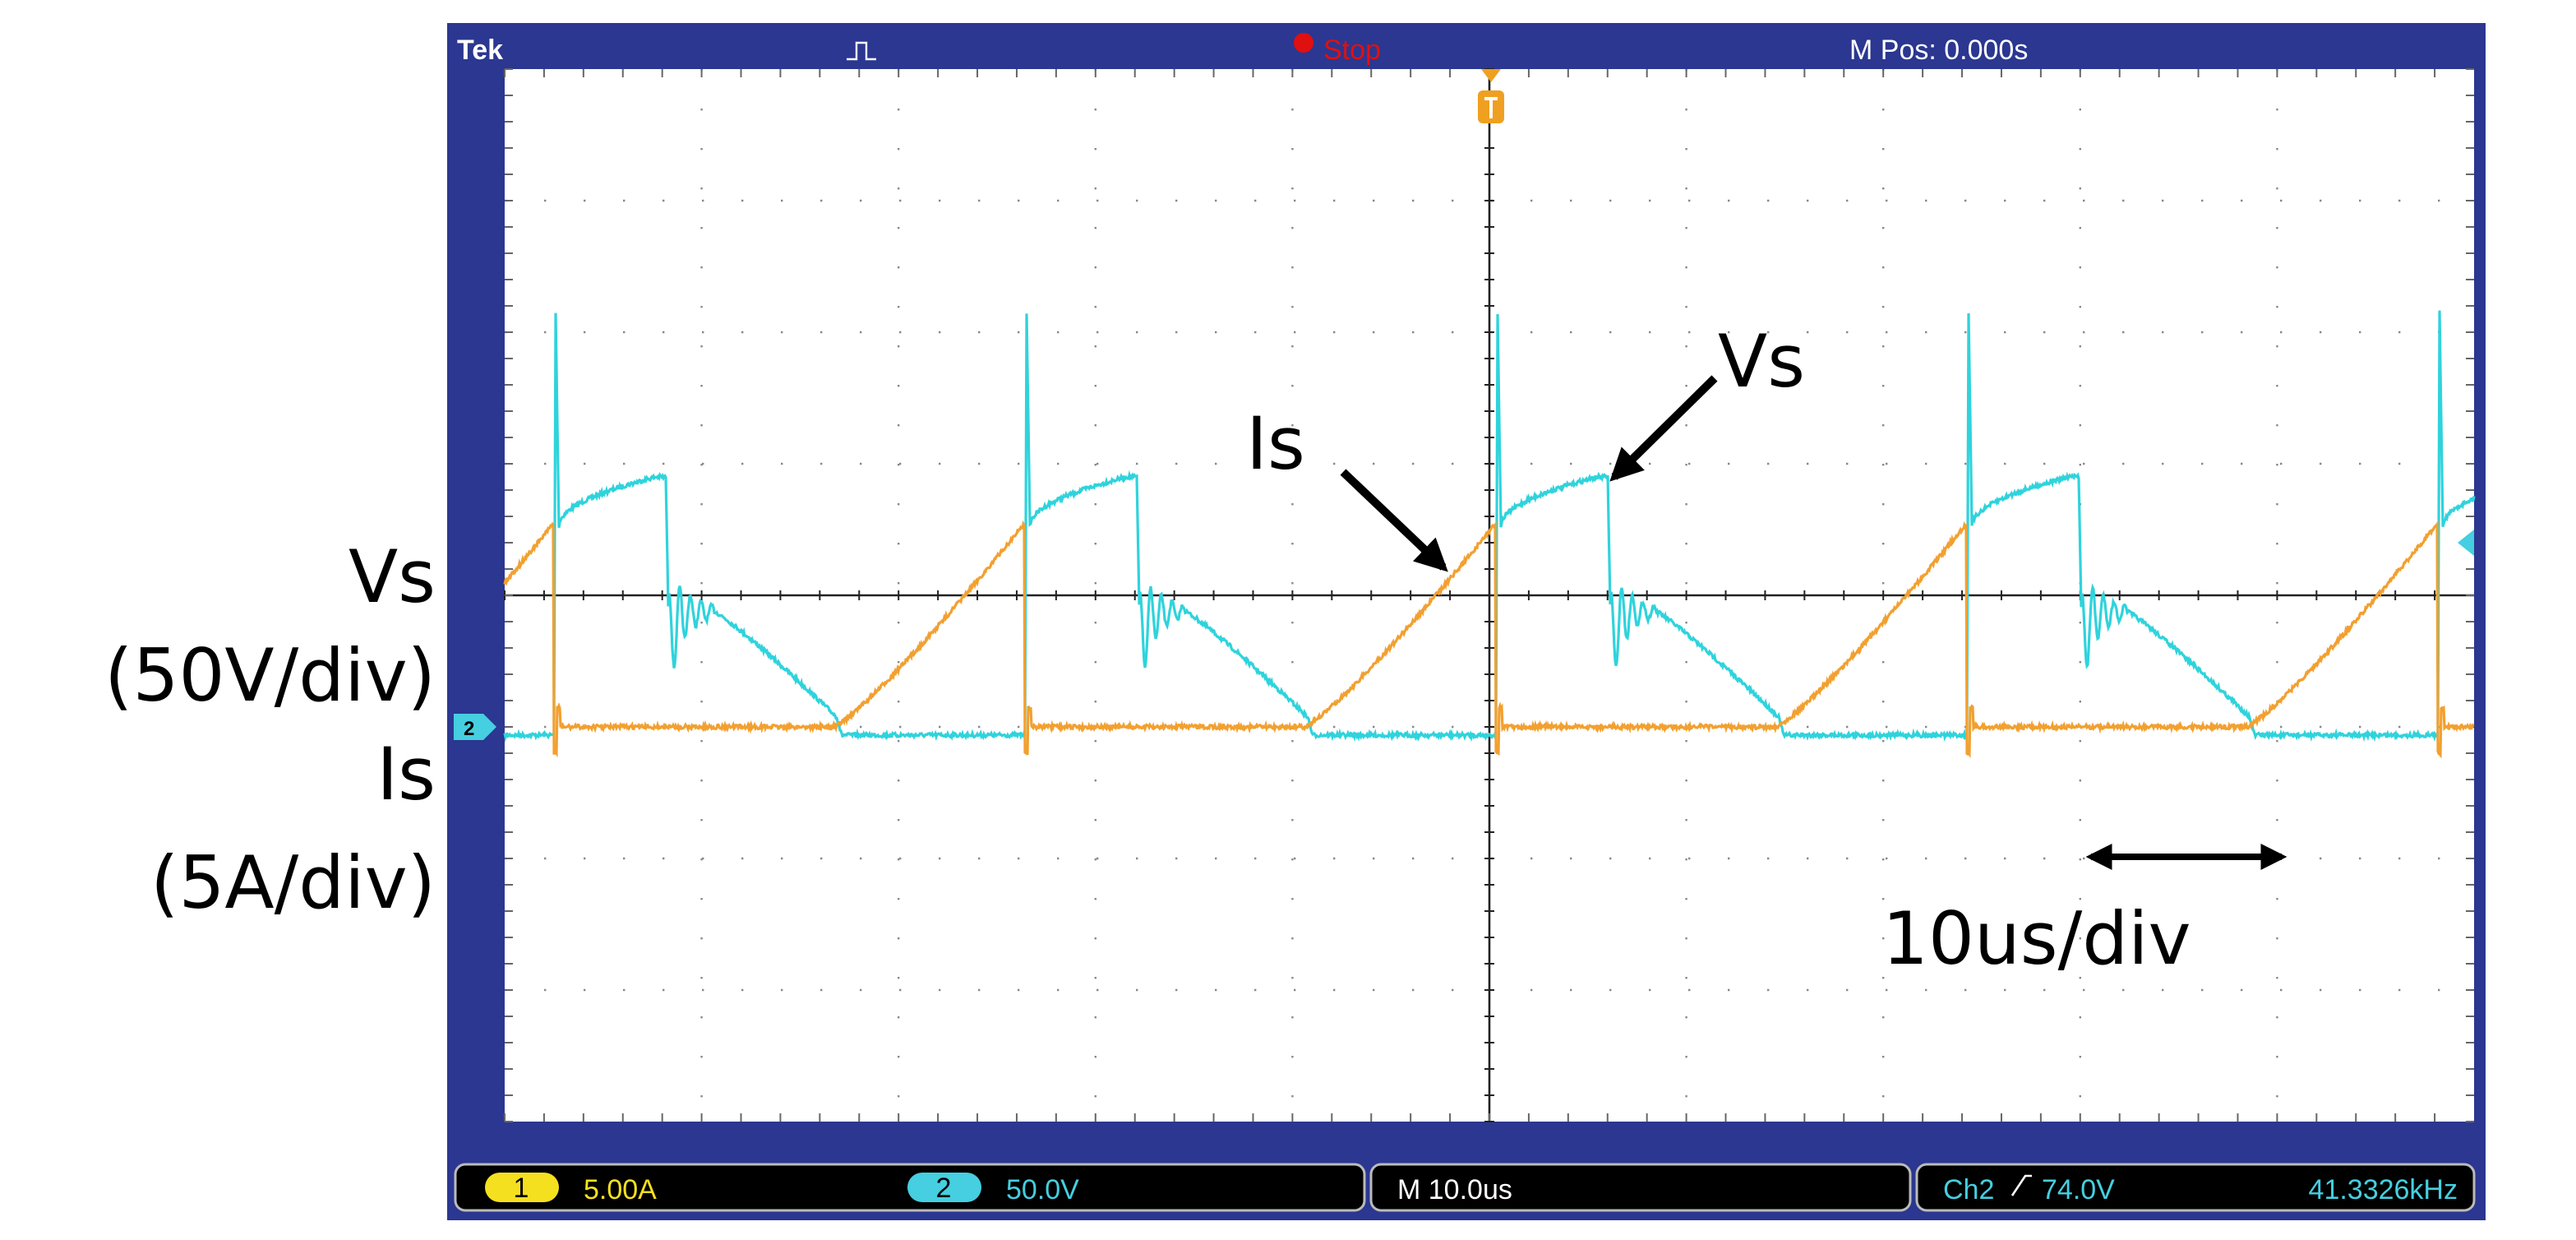 The width and height of the screenshot is (2576, 1240). Describe the element at coordinates (2021, 1185) in the screenshot. I see `trigger-slope` at that location.